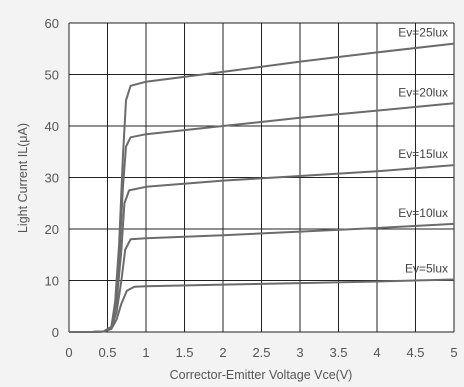 This screenshot has height=387, width=464. Describe the element at coordinates (52, 229) in the screenshot. I see `y-tick-label: 20` at that location.